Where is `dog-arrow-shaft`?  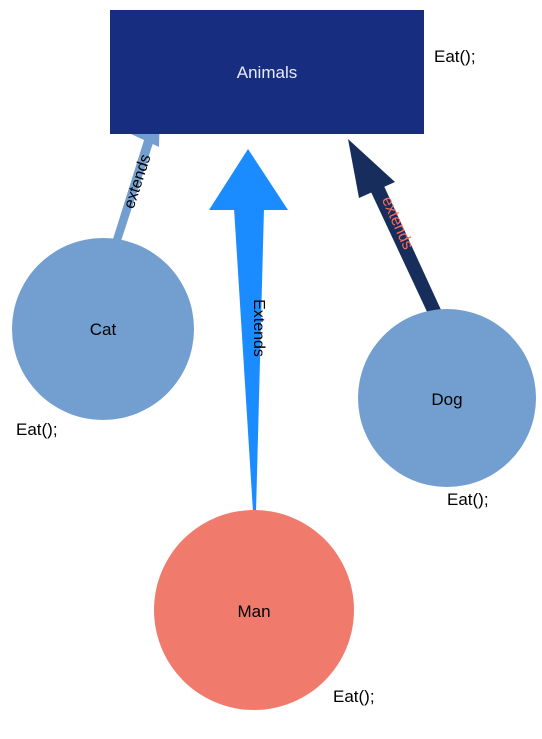
dog-arrow-shaft is located at coordinates (406, 251).